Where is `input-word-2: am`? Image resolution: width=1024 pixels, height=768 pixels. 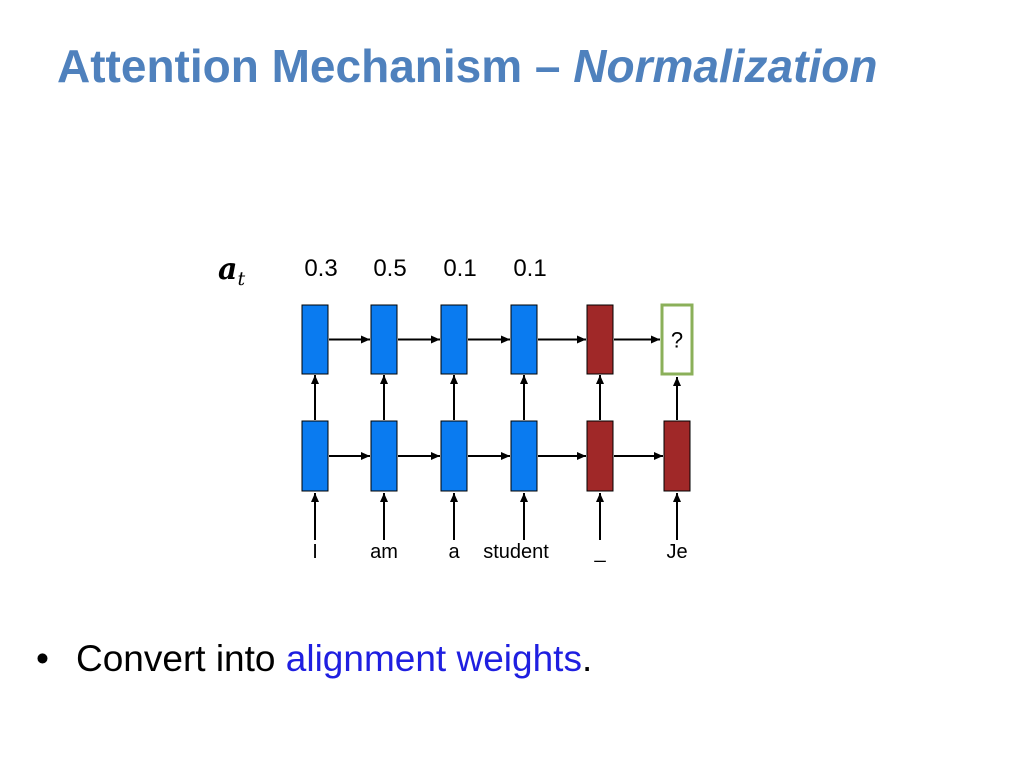 input-word-2: am is located at coordinates (384, 552).